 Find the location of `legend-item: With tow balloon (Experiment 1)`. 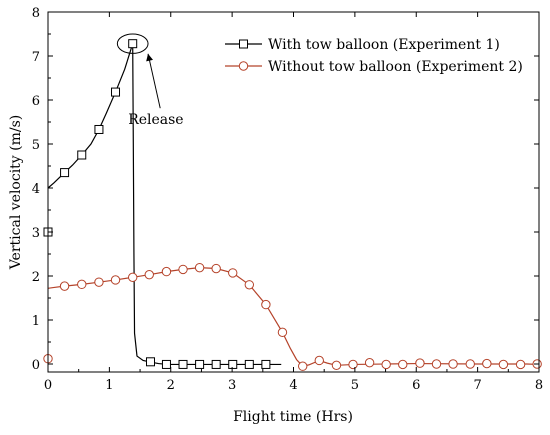

legend-item: With tow balloon (Experiment 1) is located at coordinates (362, 45).